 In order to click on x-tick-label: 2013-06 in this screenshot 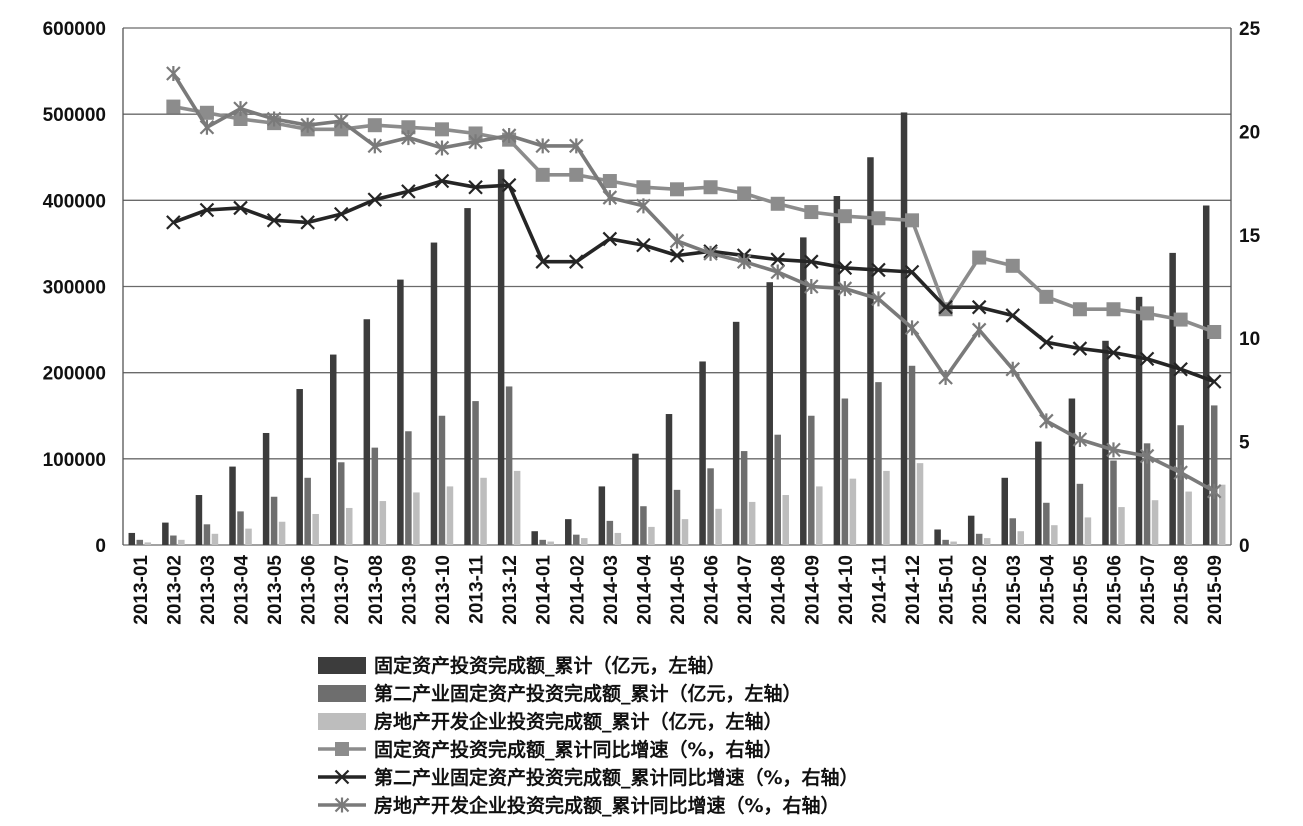, I will do `click(309, 590)`.